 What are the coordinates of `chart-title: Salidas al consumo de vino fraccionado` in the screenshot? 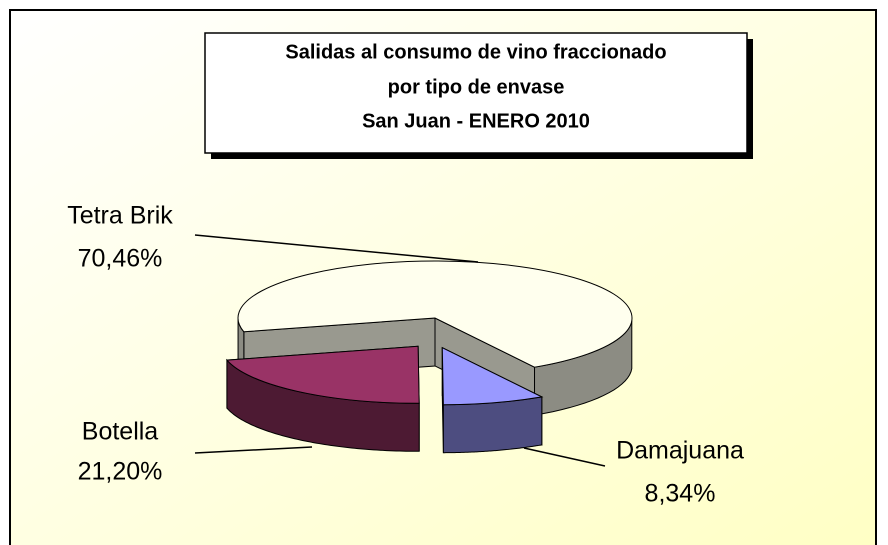 It's located at (475, 52).